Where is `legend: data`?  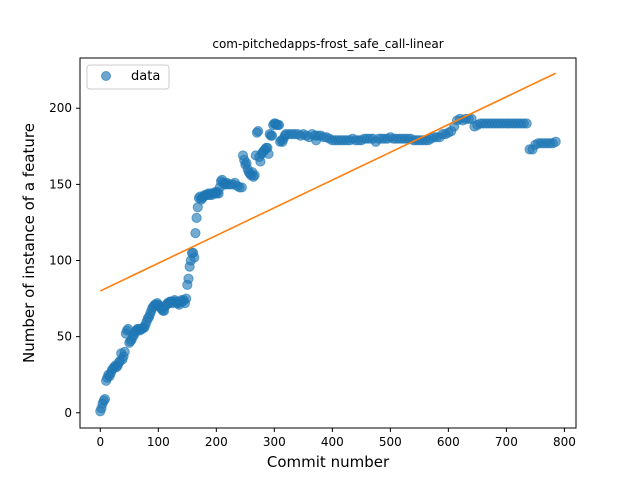 legend: data is located at coordinates (128, 77).